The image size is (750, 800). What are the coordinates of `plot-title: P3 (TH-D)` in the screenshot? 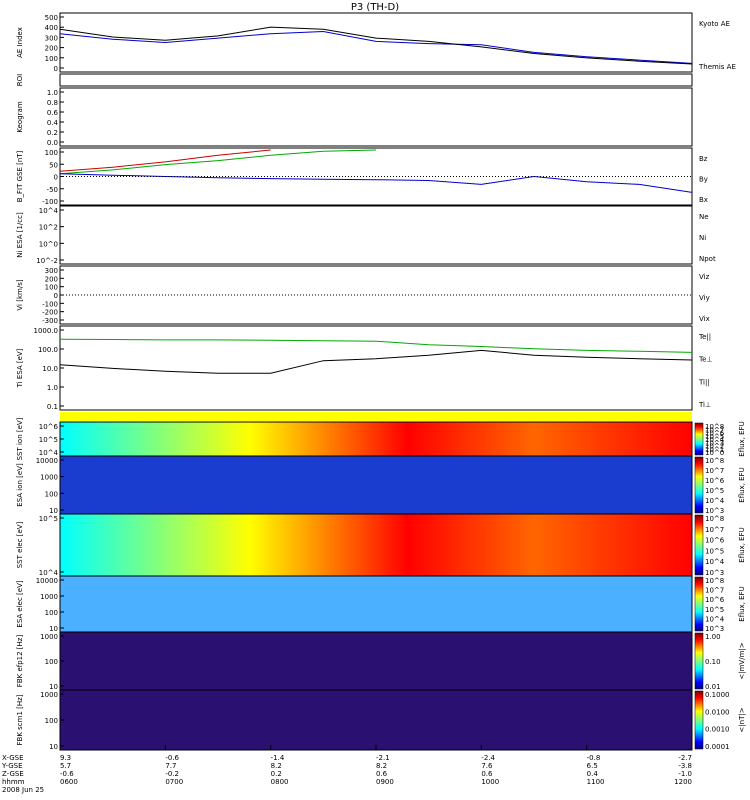 It's located at (375, 7).